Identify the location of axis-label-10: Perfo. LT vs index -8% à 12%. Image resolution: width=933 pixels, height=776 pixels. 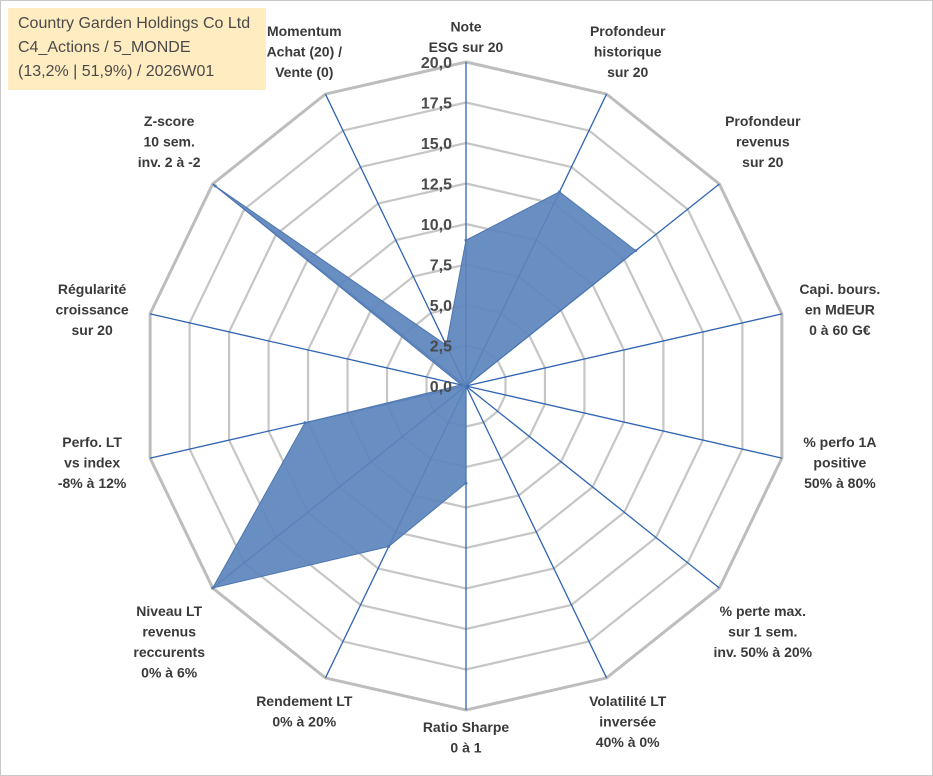
(92, 462).